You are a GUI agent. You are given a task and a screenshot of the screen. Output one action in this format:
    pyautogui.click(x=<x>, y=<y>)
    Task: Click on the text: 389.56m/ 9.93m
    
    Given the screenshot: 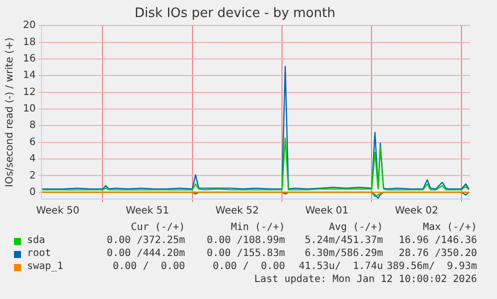 What is the action you would take?
    pyautogui.click(x=431, y=266)
    